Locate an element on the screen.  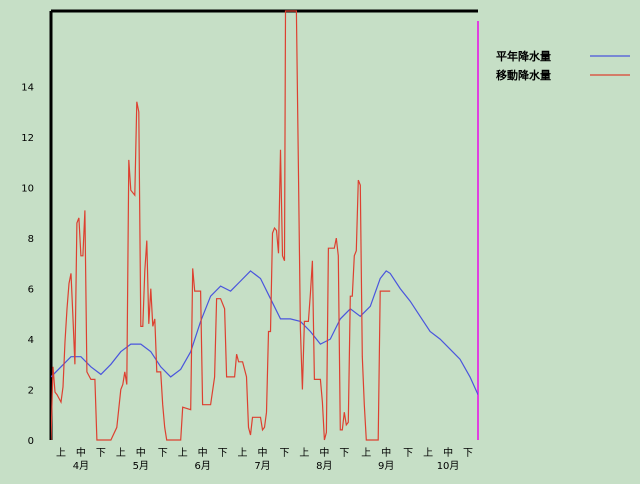
y-tick-label: 2 is located at coordinates (31, 391).